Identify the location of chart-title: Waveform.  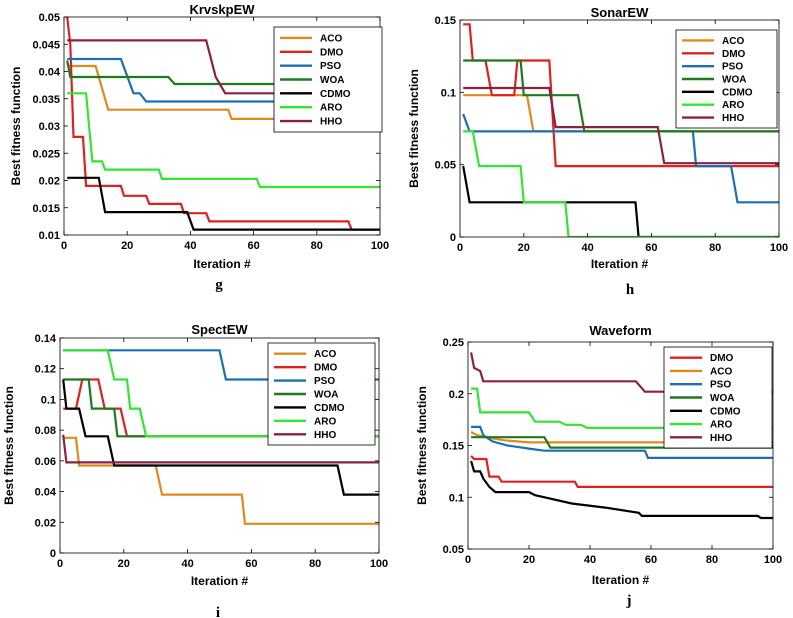
(620, 330).